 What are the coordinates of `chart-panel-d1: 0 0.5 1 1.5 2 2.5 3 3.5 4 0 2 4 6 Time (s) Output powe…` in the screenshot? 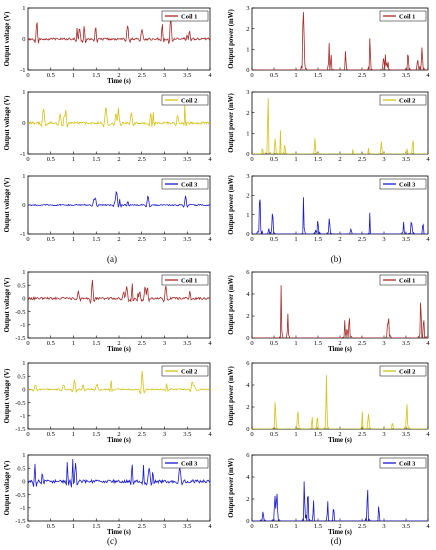 It's located at (329, 311).